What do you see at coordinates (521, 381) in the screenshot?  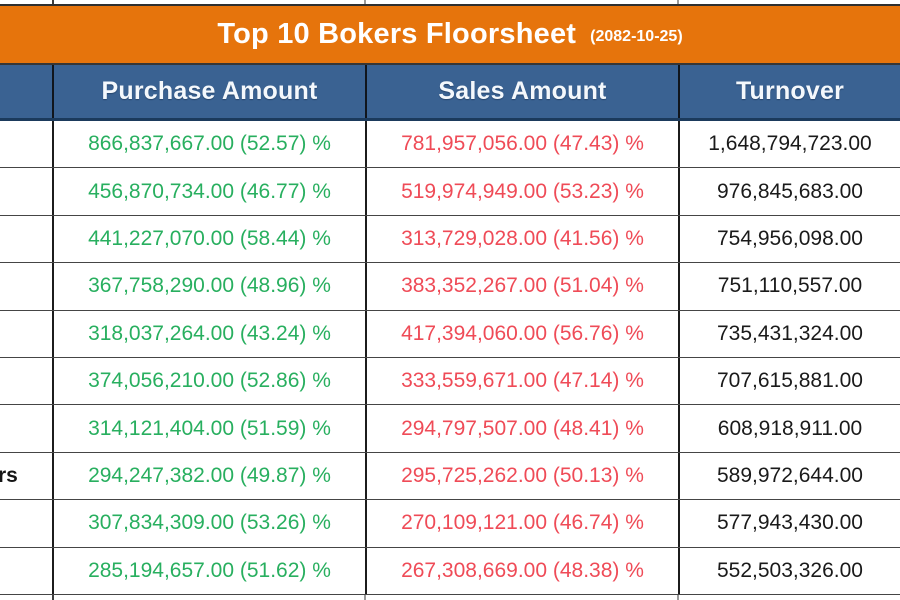 I see `sales-amount-cell: 333,559,671.00 (47.14) %` at bounding box center [521, 381].